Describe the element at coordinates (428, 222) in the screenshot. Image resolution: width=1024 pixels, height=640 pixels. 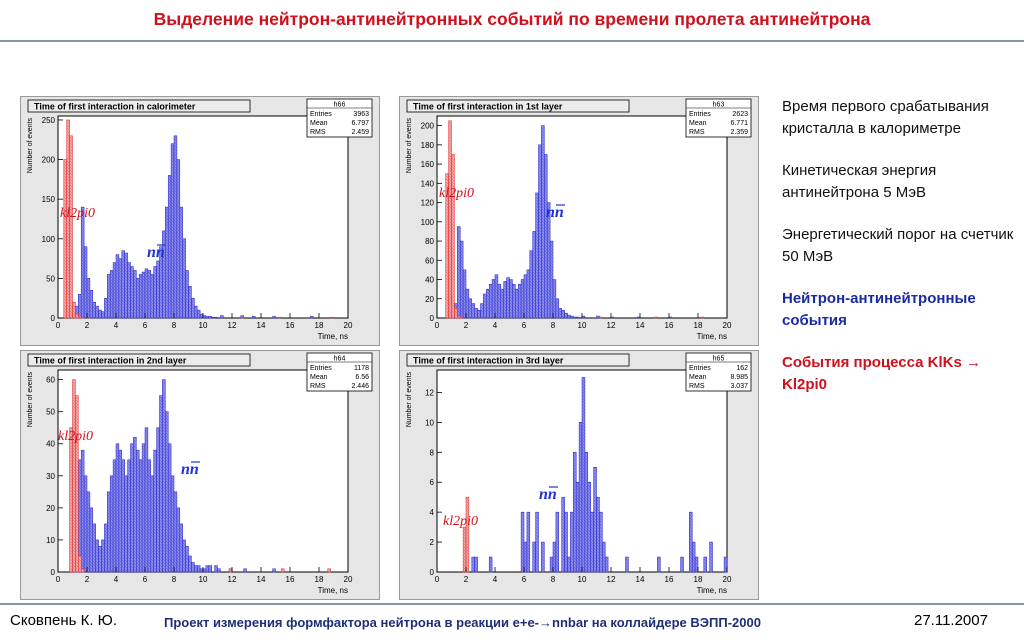
I see `y-tick-label: 100` at that location.